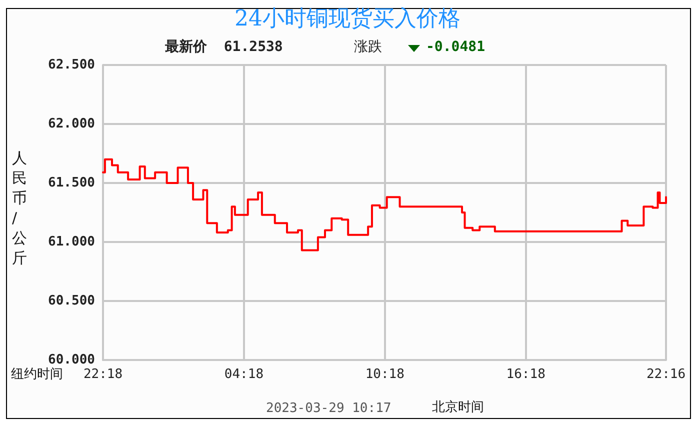 The width and height of the screenshot is (695, 429). What do you see at coordinates (103, 374) in the screenshot?
I see `x-tick-label: 22:18` at bounding box center [103, 374].